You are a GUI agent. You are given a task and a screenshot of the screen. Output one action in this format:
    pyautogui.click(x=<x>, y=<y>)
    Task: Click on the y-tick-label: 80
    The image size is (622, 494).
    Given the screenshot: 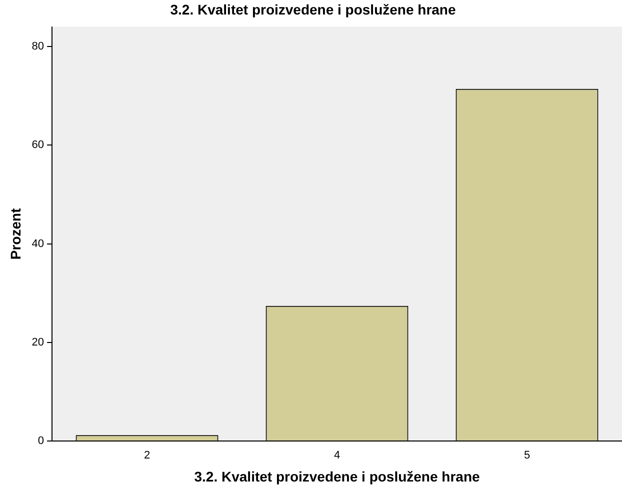 What is the action you would take?
    pyautogui.click(x=38, y=46)
    